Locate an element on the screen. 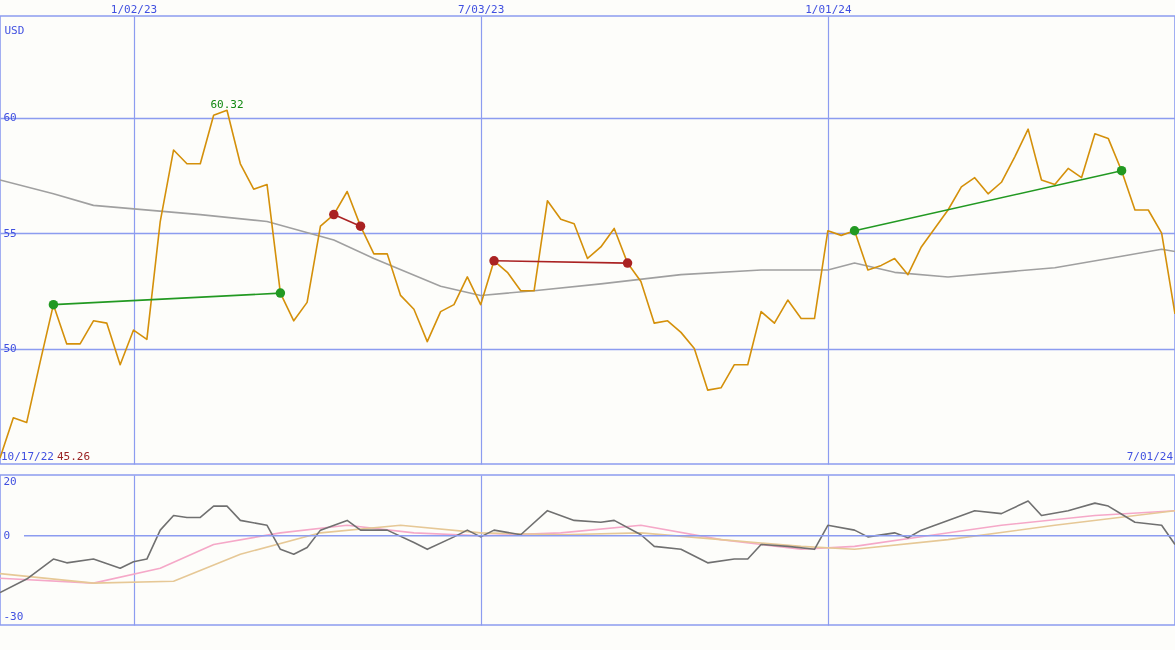 The height and width of the screenshot is (650, 1175). y-tick-label: 20 is located at coordinates (10, 482).